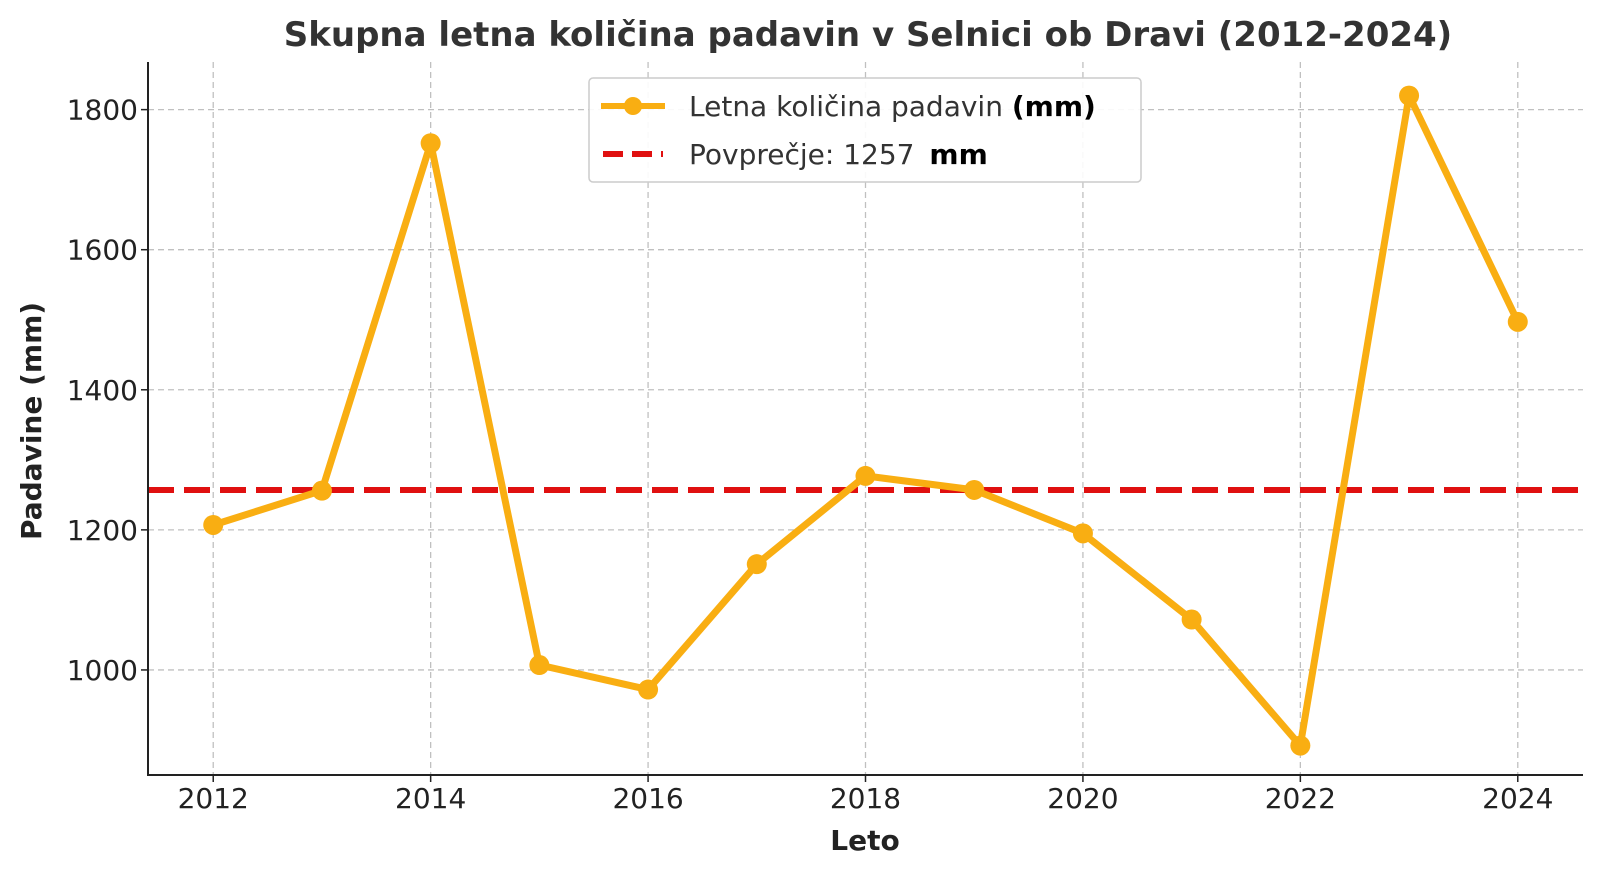 This screenshot has width=1600, height=874. What do you see at coordinates (102, 530) in the screenshot?
I see `y-tick-label: 1200` at bounding box center [102, 530].